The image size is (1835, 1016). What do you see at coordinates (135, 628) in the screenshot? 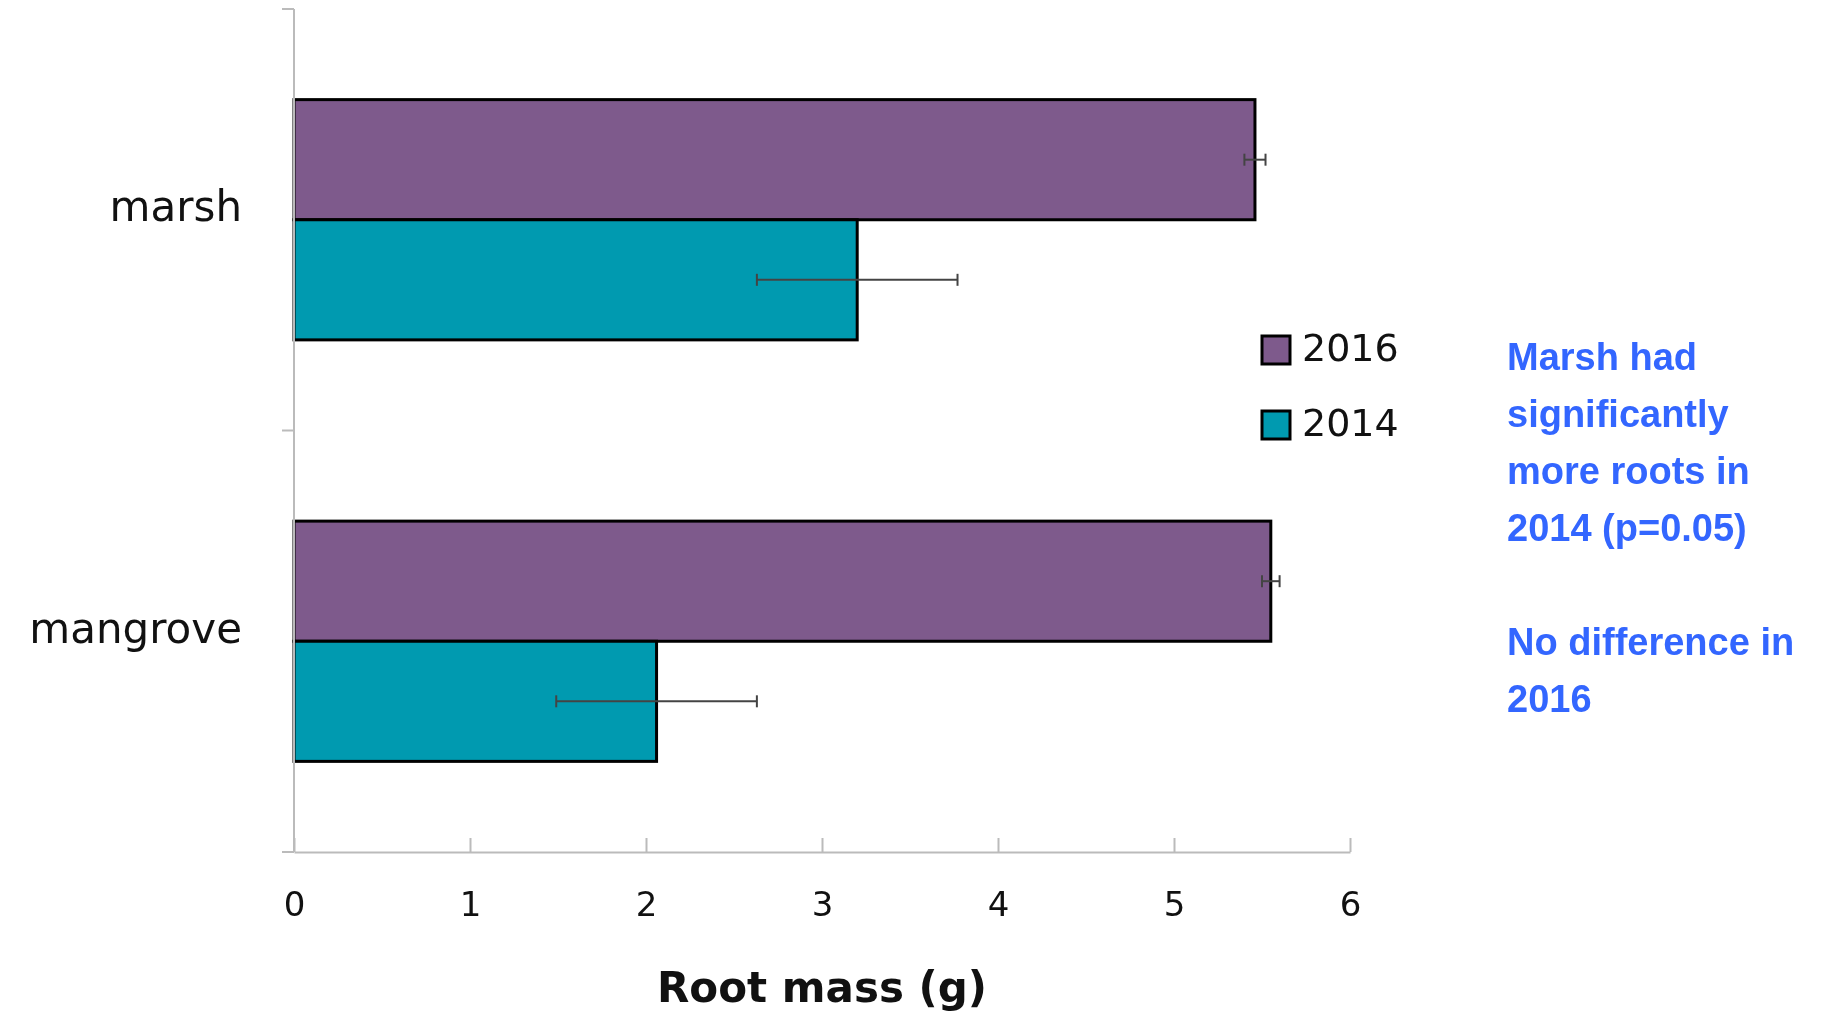
I see `y-tick-label: mangrove` at bounding box center [135, 628].